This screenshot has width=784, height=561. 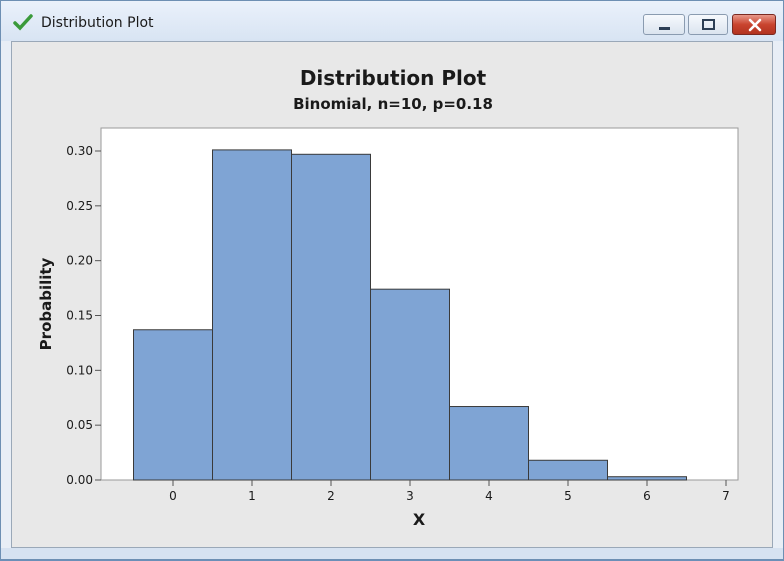 What do you see at coordinates (392, 553) in the screenshot?
I see `window-frame-bottom` at bounding box center [392, 553].